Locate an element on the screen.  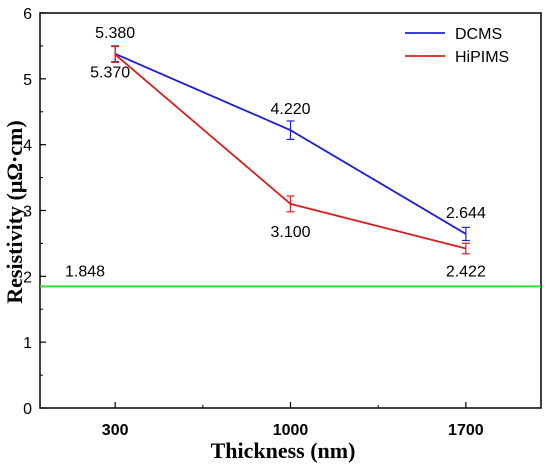
y-tick-label: 5 is located at coordinates (27, 80).